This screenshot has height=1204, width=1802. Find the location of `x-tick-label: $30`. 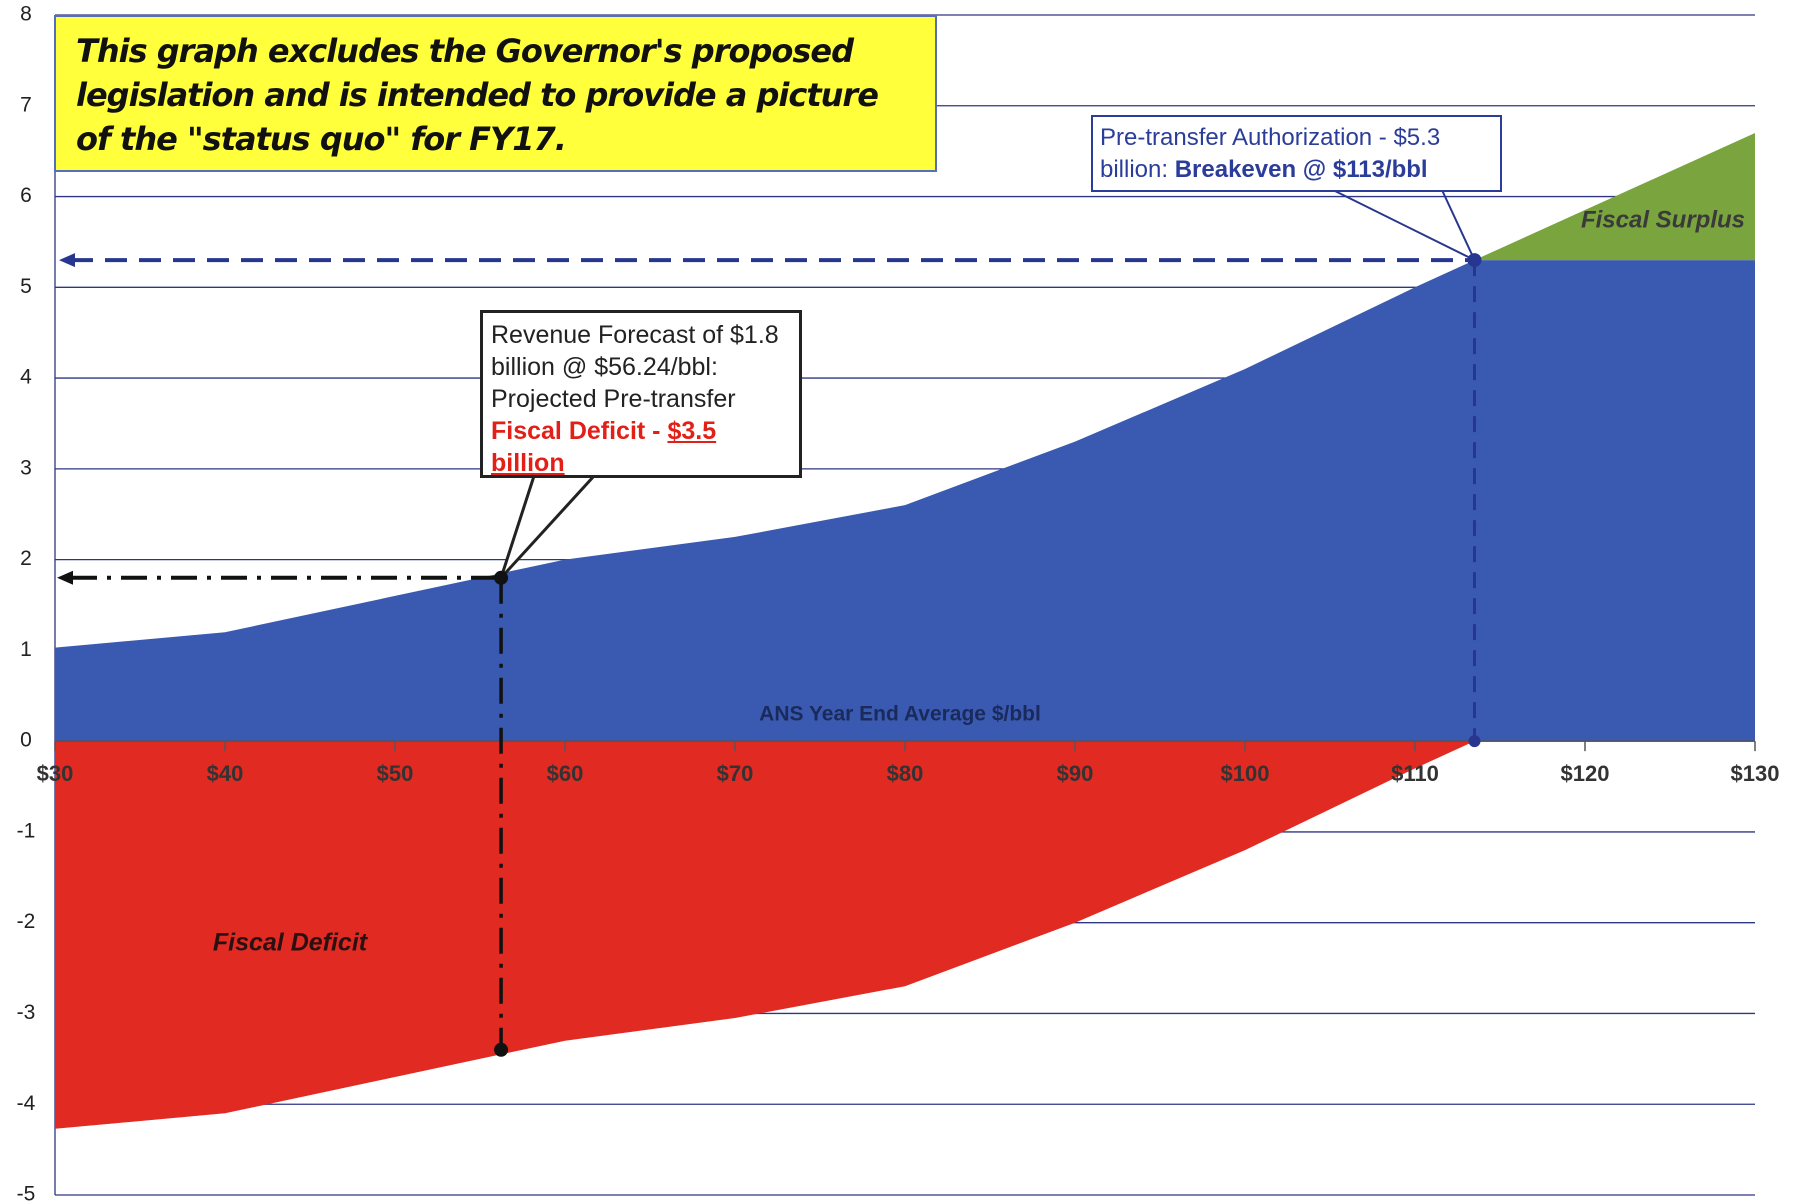

x-tick-label: $30 is located at coordinates (55, 773).